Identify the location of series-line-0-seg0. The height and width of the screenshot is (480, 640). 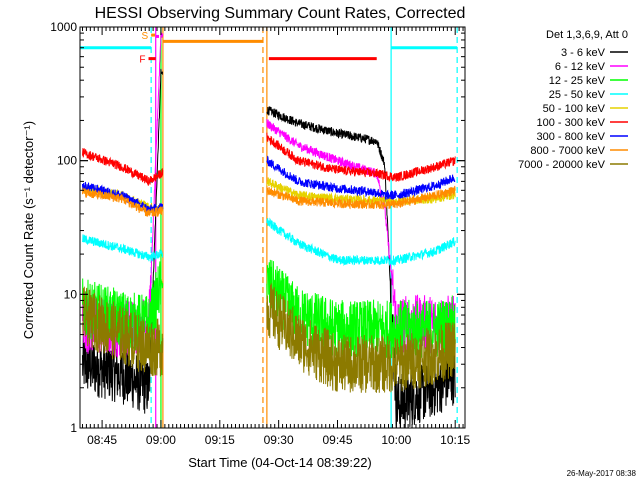
(122, 241).